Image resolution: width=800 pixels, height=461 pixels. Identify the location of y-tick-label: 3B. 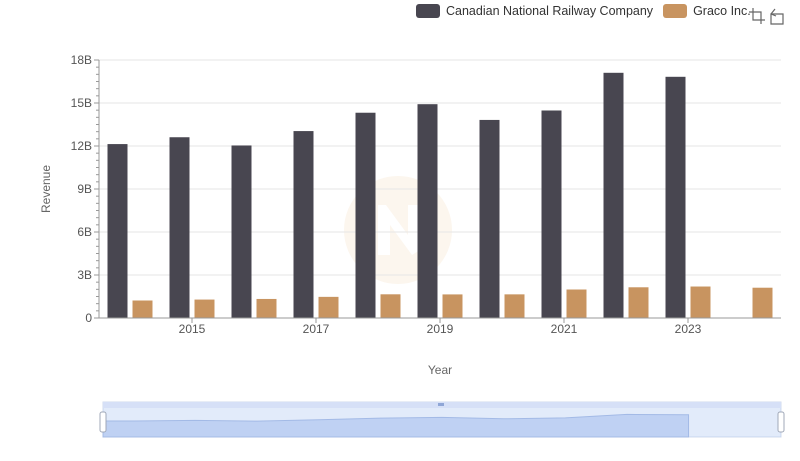
(84, 275).